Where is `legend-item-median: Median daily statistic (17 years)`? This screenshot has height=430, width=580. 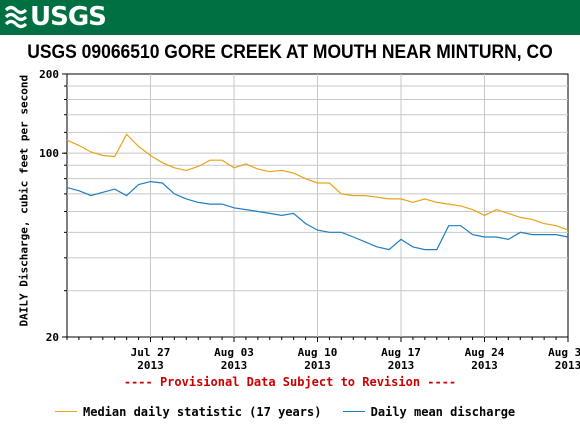
legend-item-median: Median daily statistic (17 years) is located at coordinates (188, 412).